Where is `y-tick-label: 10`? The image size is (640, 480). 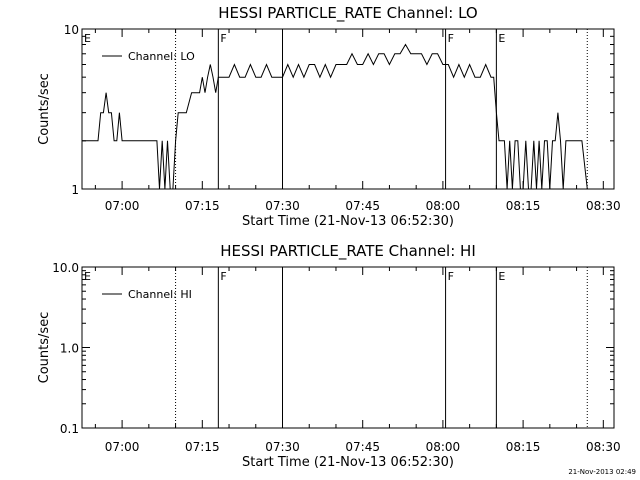 y-tick-label: 10 is located at coordinates (71, 30).